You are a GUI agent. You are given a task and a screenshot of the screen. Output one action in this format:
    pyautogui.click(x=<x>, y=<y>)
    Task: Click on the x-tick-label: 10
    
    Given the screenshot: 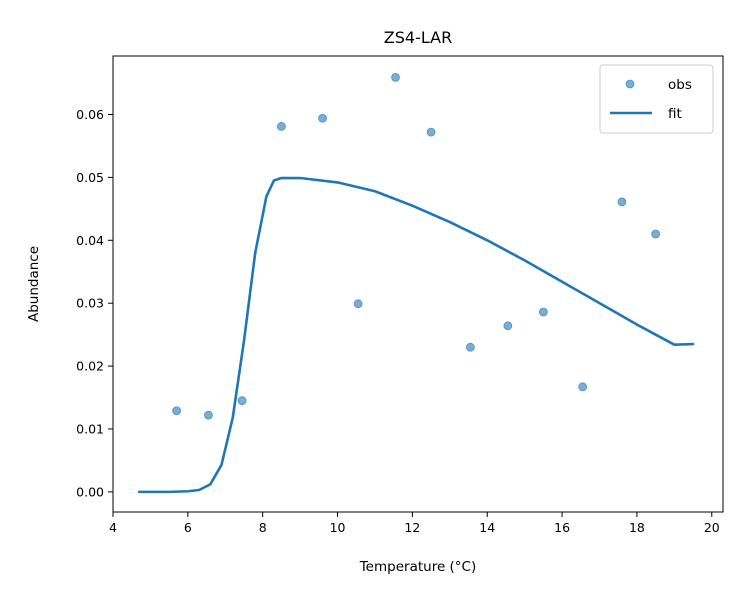 What is the action you would take?
    pyautogui.click(x=338, y=527)
    